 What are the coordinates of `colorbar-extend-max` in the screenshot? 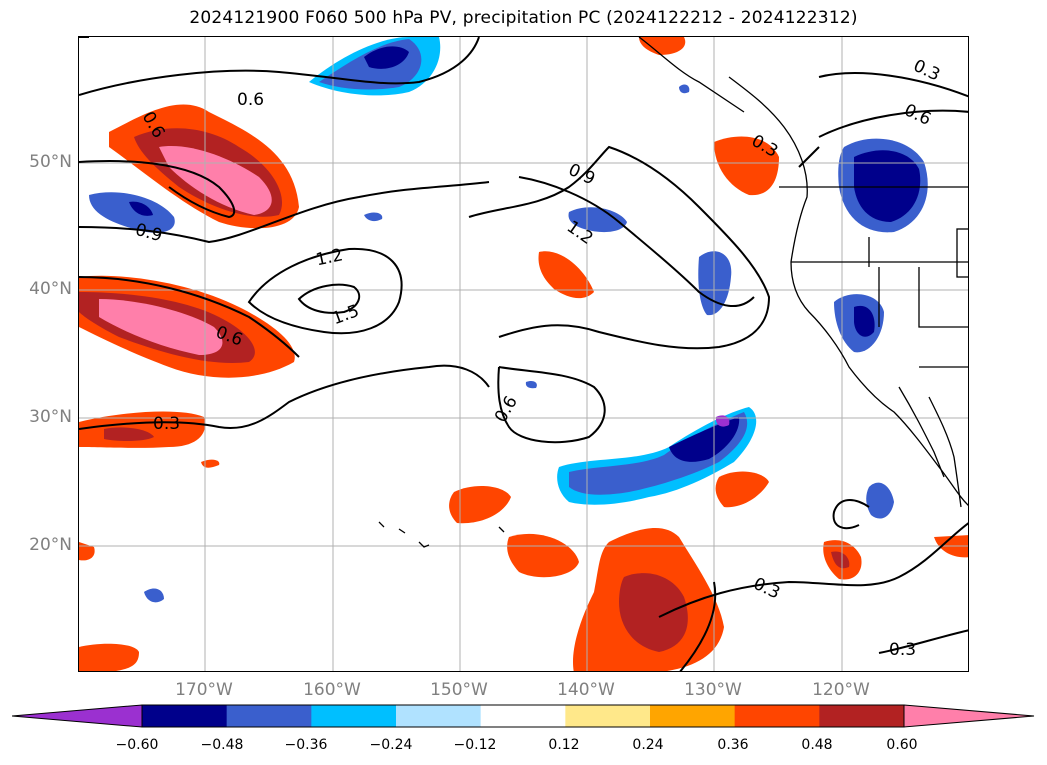 It's located at (969, 716).